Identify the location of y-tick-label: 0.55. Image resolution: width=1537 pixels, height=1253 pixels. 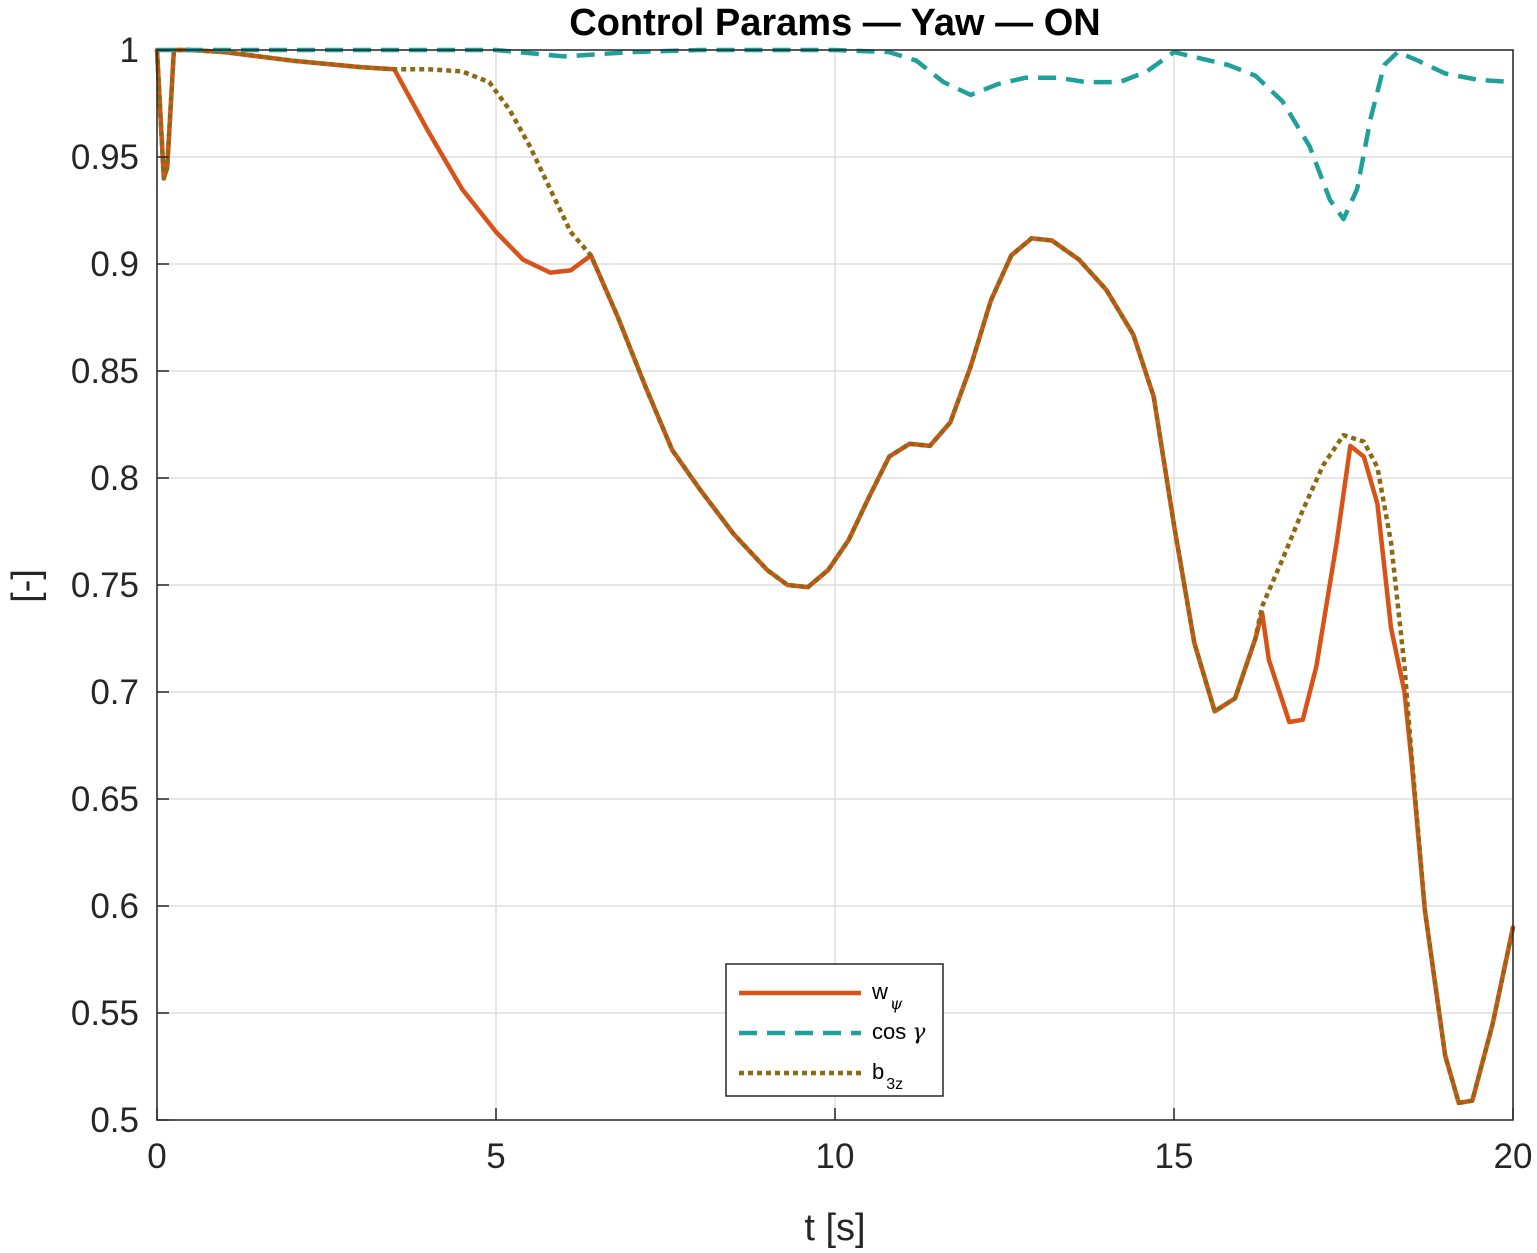
(105, 1013).